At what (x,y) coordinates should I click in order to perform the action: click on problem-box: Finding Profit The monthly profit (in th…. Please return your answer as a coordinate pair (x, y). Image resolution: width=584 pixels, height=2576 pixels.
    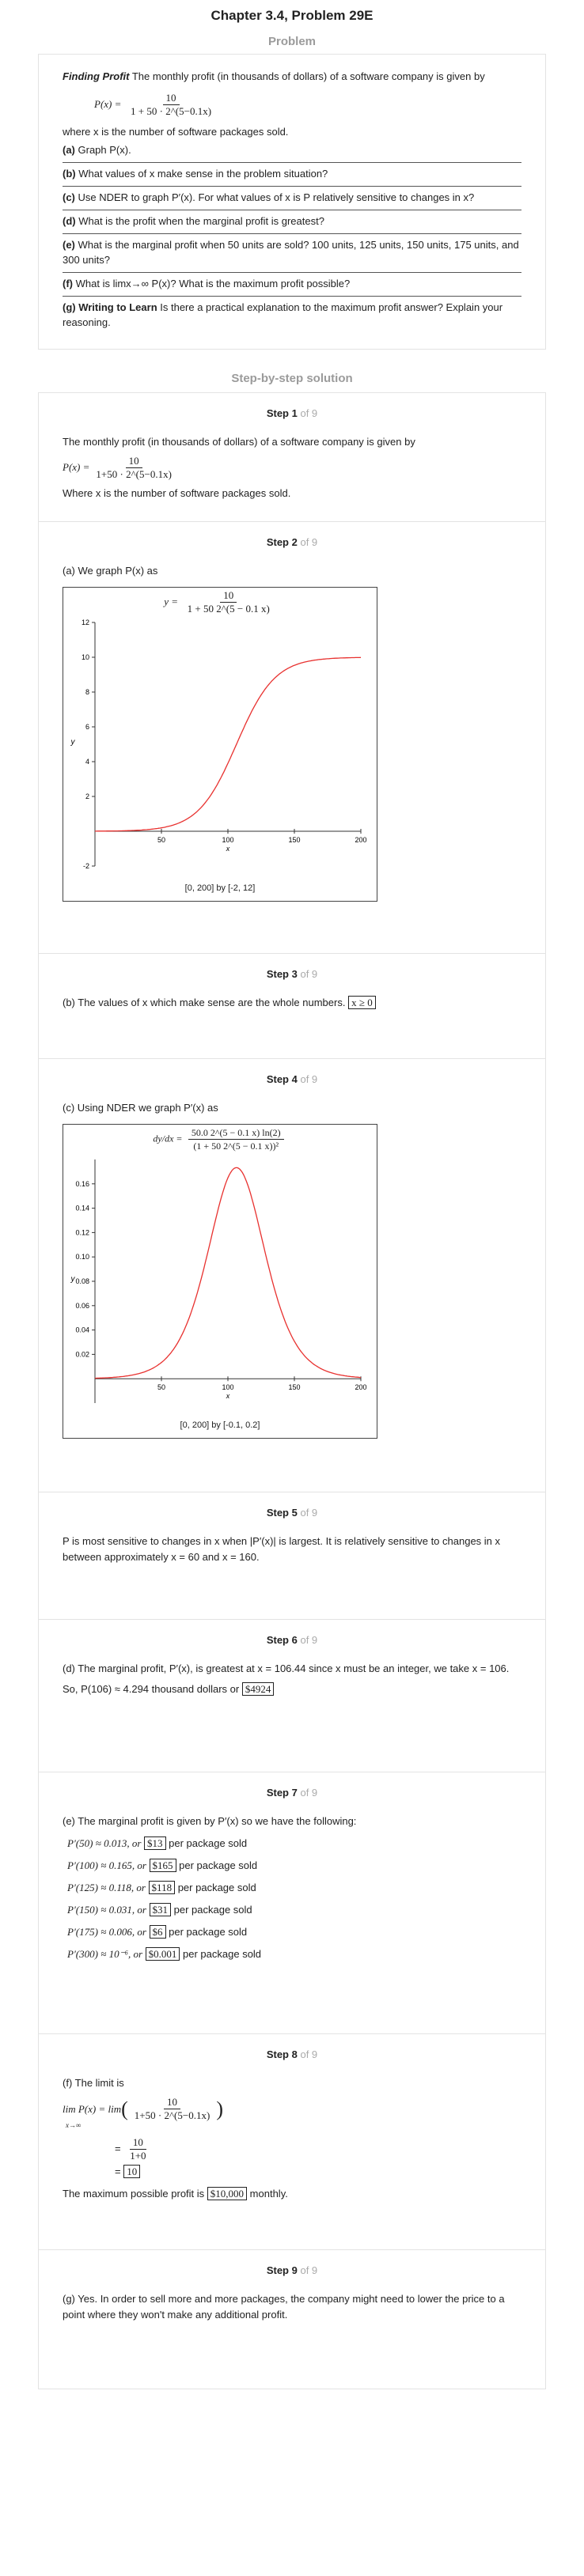
    Looking at the image, I should click on (292, 202).